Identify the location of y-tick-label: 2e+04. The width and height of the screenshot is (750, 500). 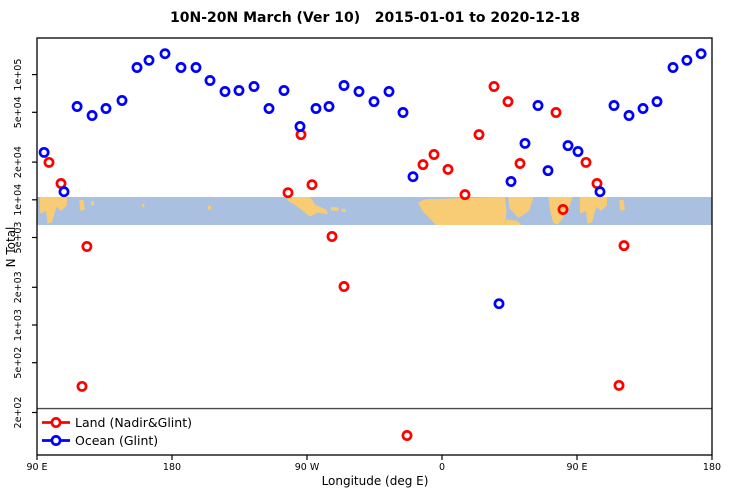
(18, 162).